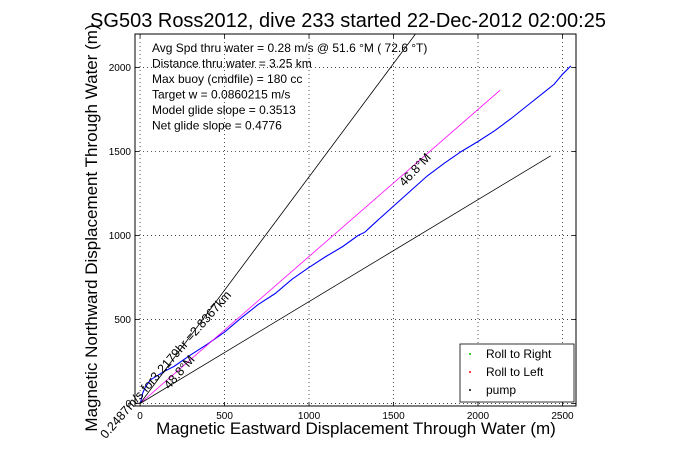  Describe the element at coordinates (309, 416) in the screenshot. I see `x-tick-label: 1000` at that location.